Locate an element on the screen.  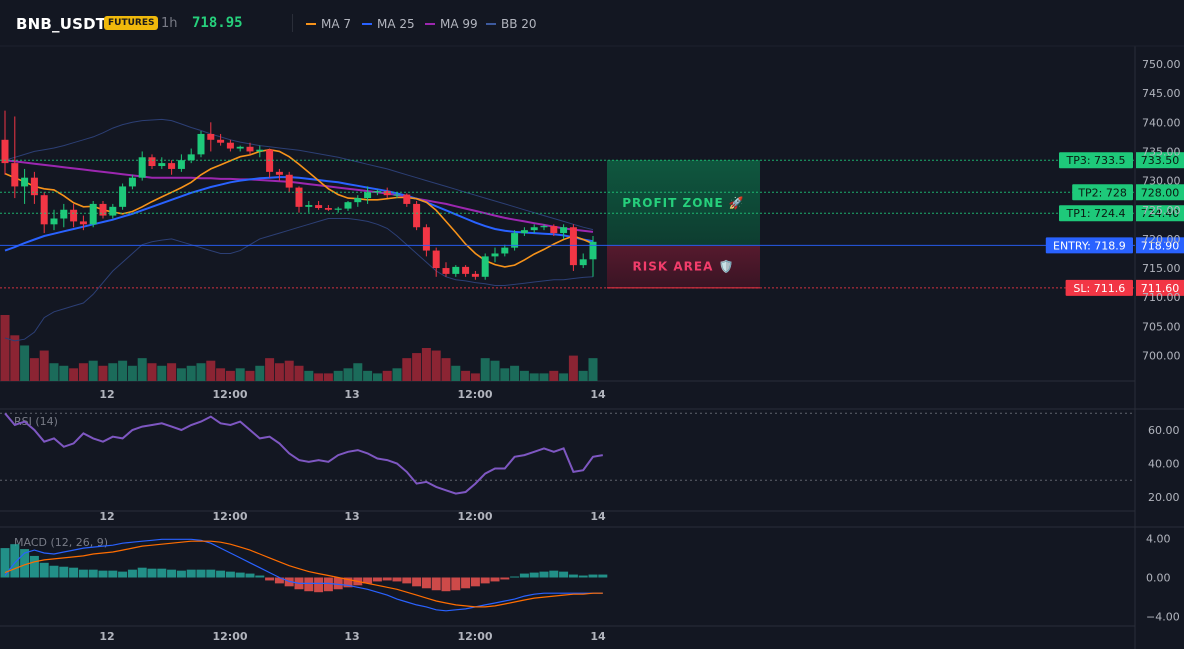
legend-ma7-label: MA 7 is located at coordinates (336, 24).